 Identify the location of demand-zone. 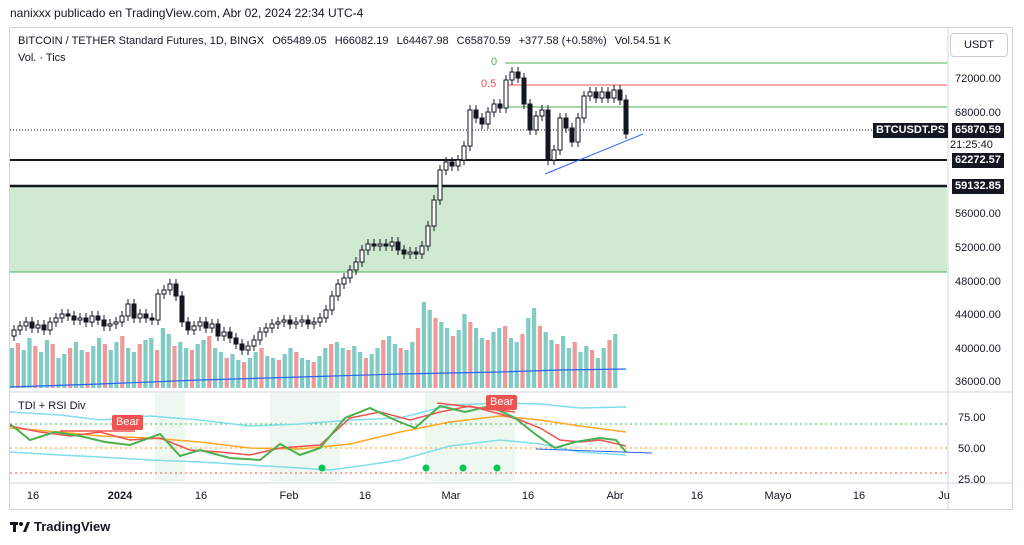
(478, 229).